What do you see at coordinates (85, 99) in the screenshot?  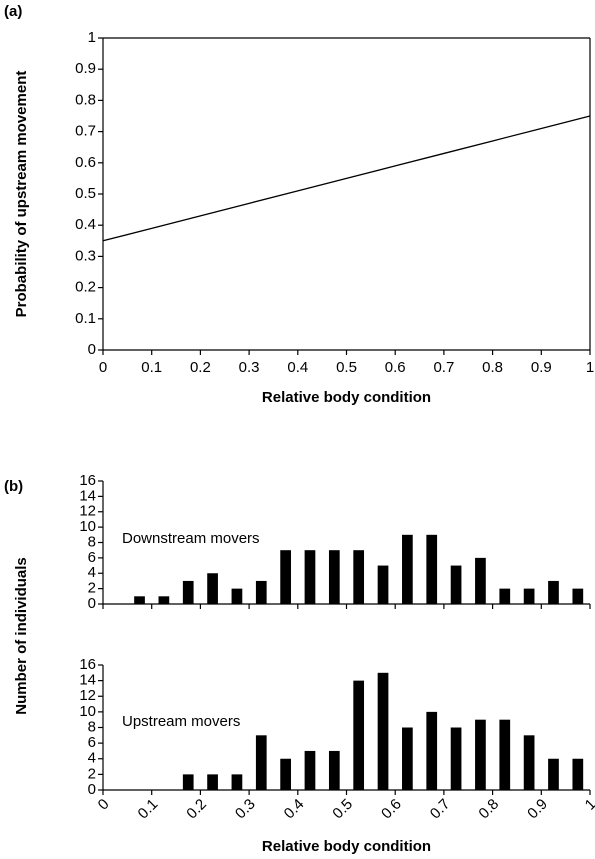 I see `y-tick-label: 0.8` at bounding box center [85, 99].